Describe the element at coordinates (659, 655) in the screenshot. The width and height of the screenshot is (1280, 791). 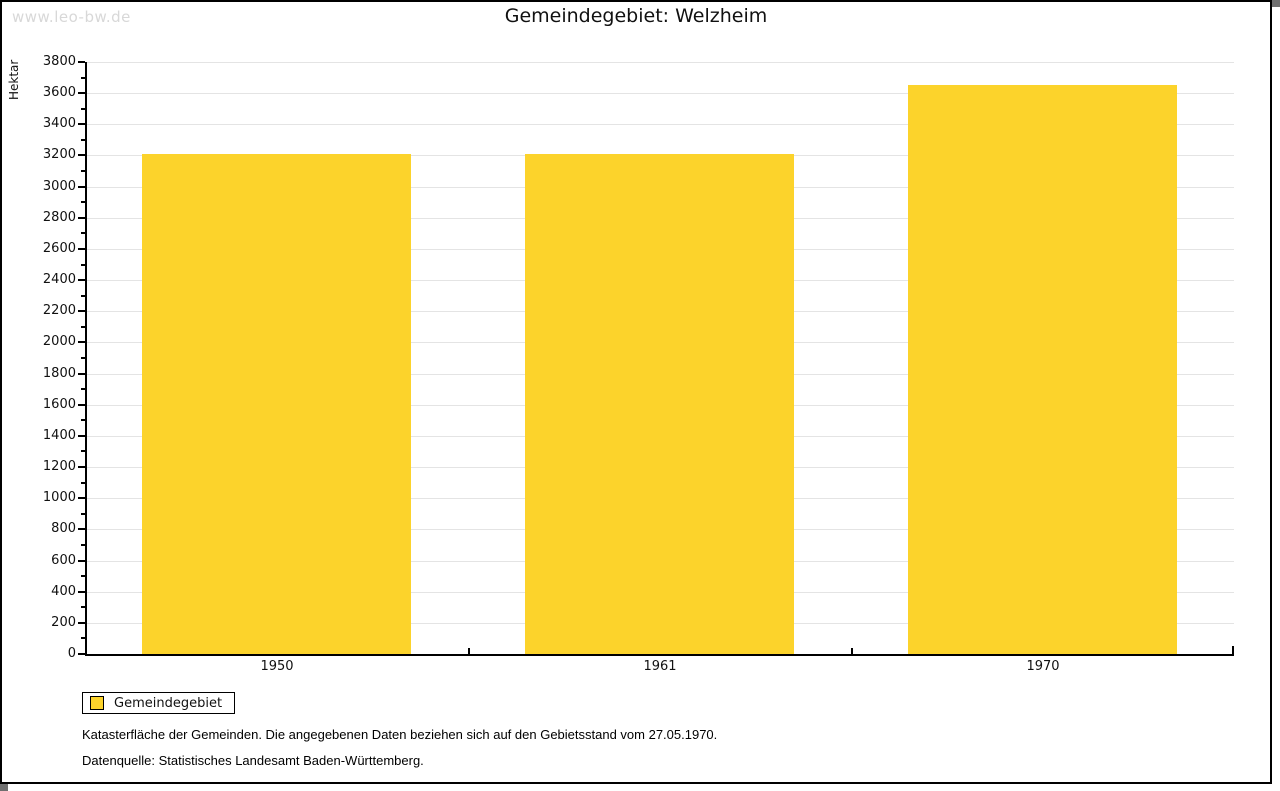
I see `x-axis-line` at that location.